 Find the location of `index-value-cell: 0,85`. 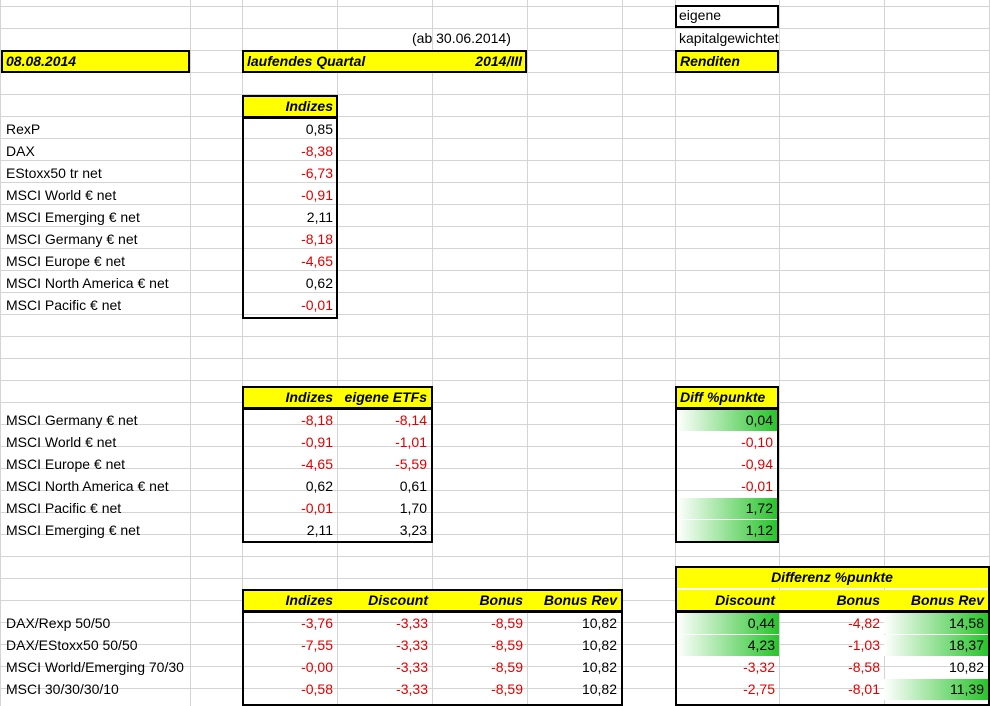

index-value-cell: 0,85 is located at coordinates (319, 129).